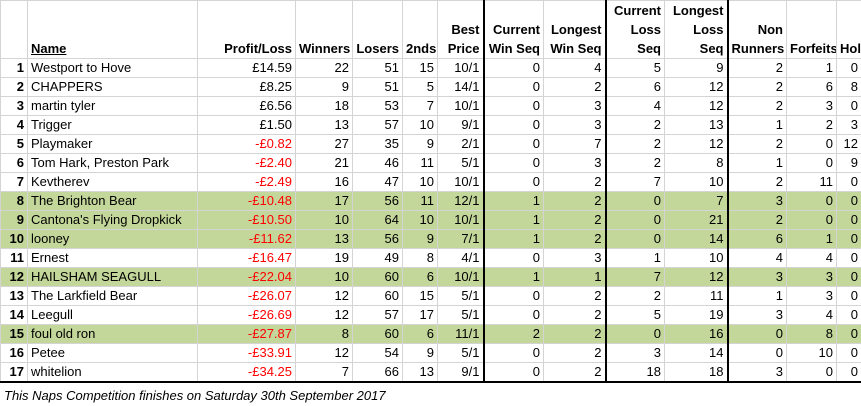 The height and width of the screenshot is (406, 861). Describe the element at coordinates (635, 87) in the screenshot. I see `current-loss-seq-cell: 6` at that location.